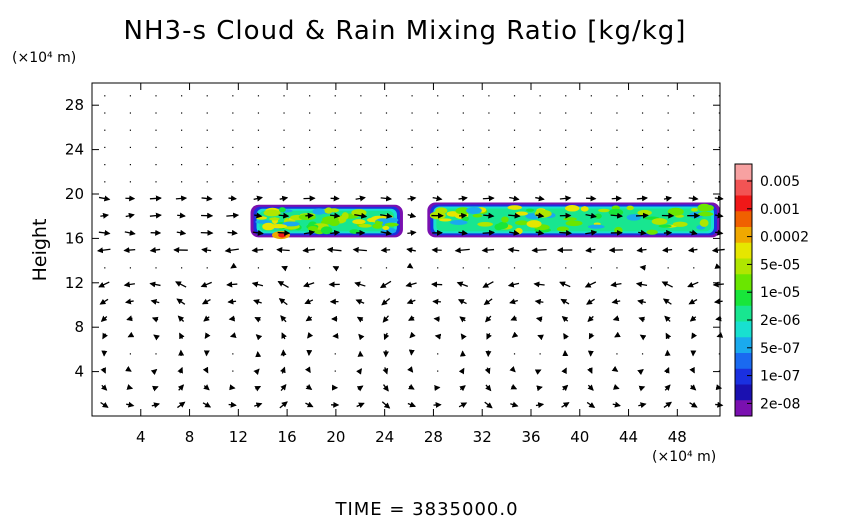 The image size is (854, 519). I want to click on y-tick-label: 28, so click(74, 105).